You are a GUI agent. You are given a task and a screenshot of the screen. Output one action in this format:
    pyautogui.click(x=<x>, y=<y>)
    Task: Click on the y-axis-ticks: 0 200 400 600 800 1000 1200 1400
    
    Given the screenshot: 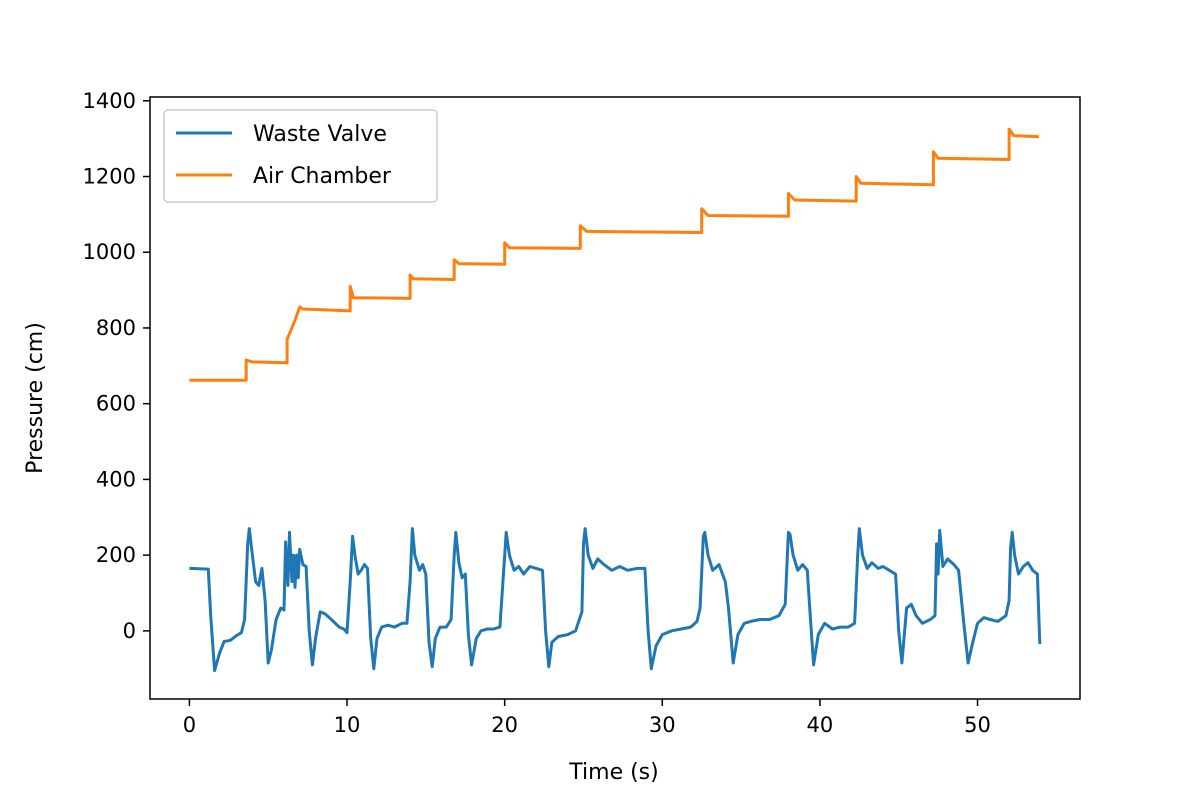 What is the action you would take?
    pyautogui.click(x=116, y=366)
    